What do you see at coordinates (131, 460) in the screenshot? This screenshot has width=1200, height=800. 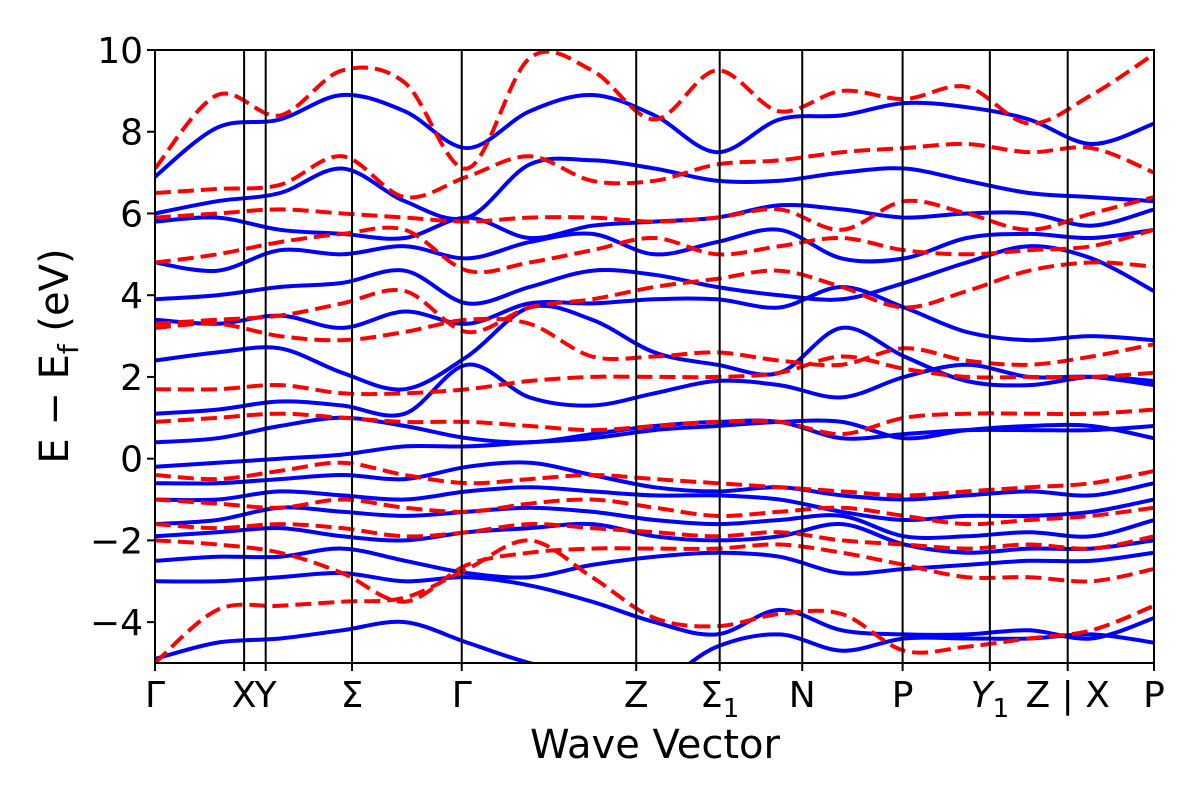 I see `y-tick-label: 0` at bounding box center [131, 460].